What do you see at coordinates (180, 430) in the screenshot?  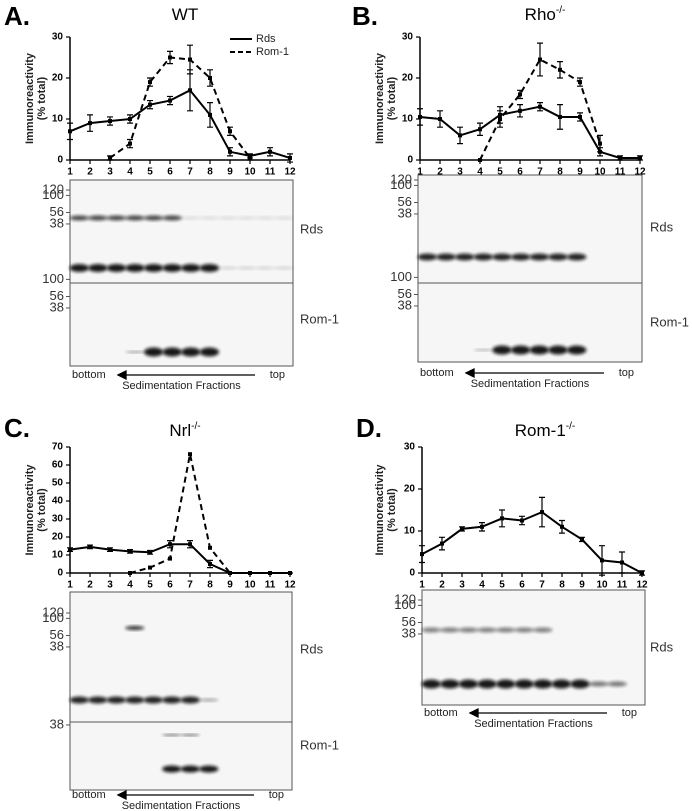 I see `title-text: Nrl` at bounding box center [180, 430].